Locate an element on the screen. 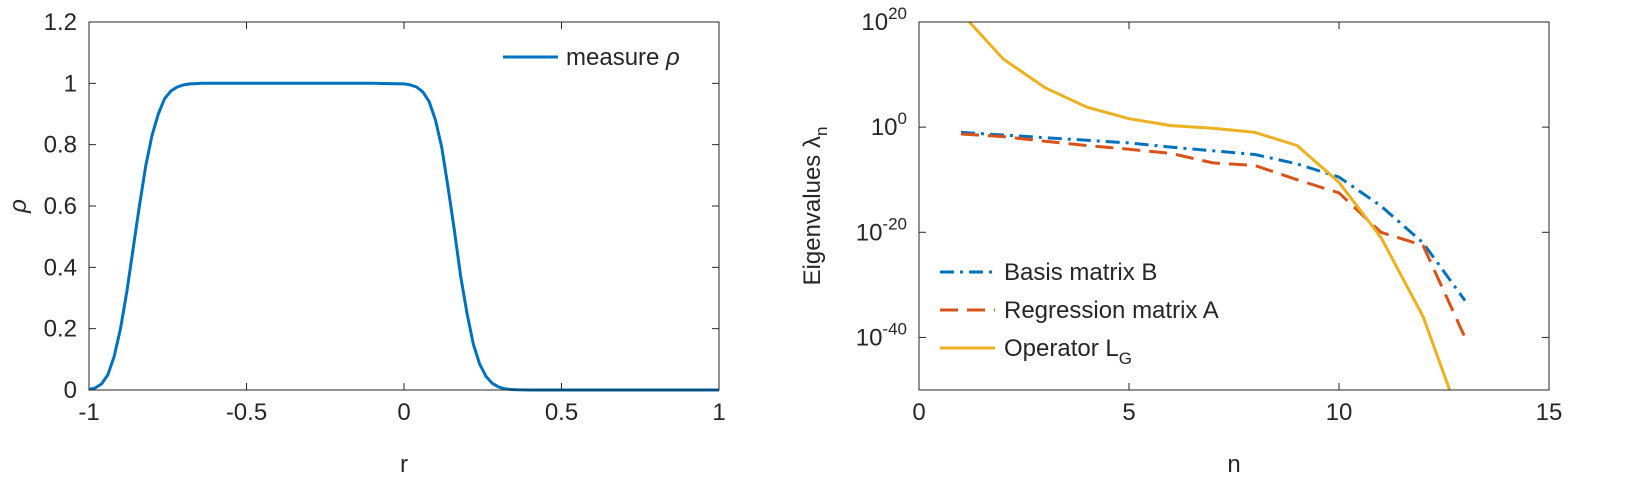 This screenshot has width=1635, height=490. y-tick-label: 1.2 is located at coordinates (60, 22).